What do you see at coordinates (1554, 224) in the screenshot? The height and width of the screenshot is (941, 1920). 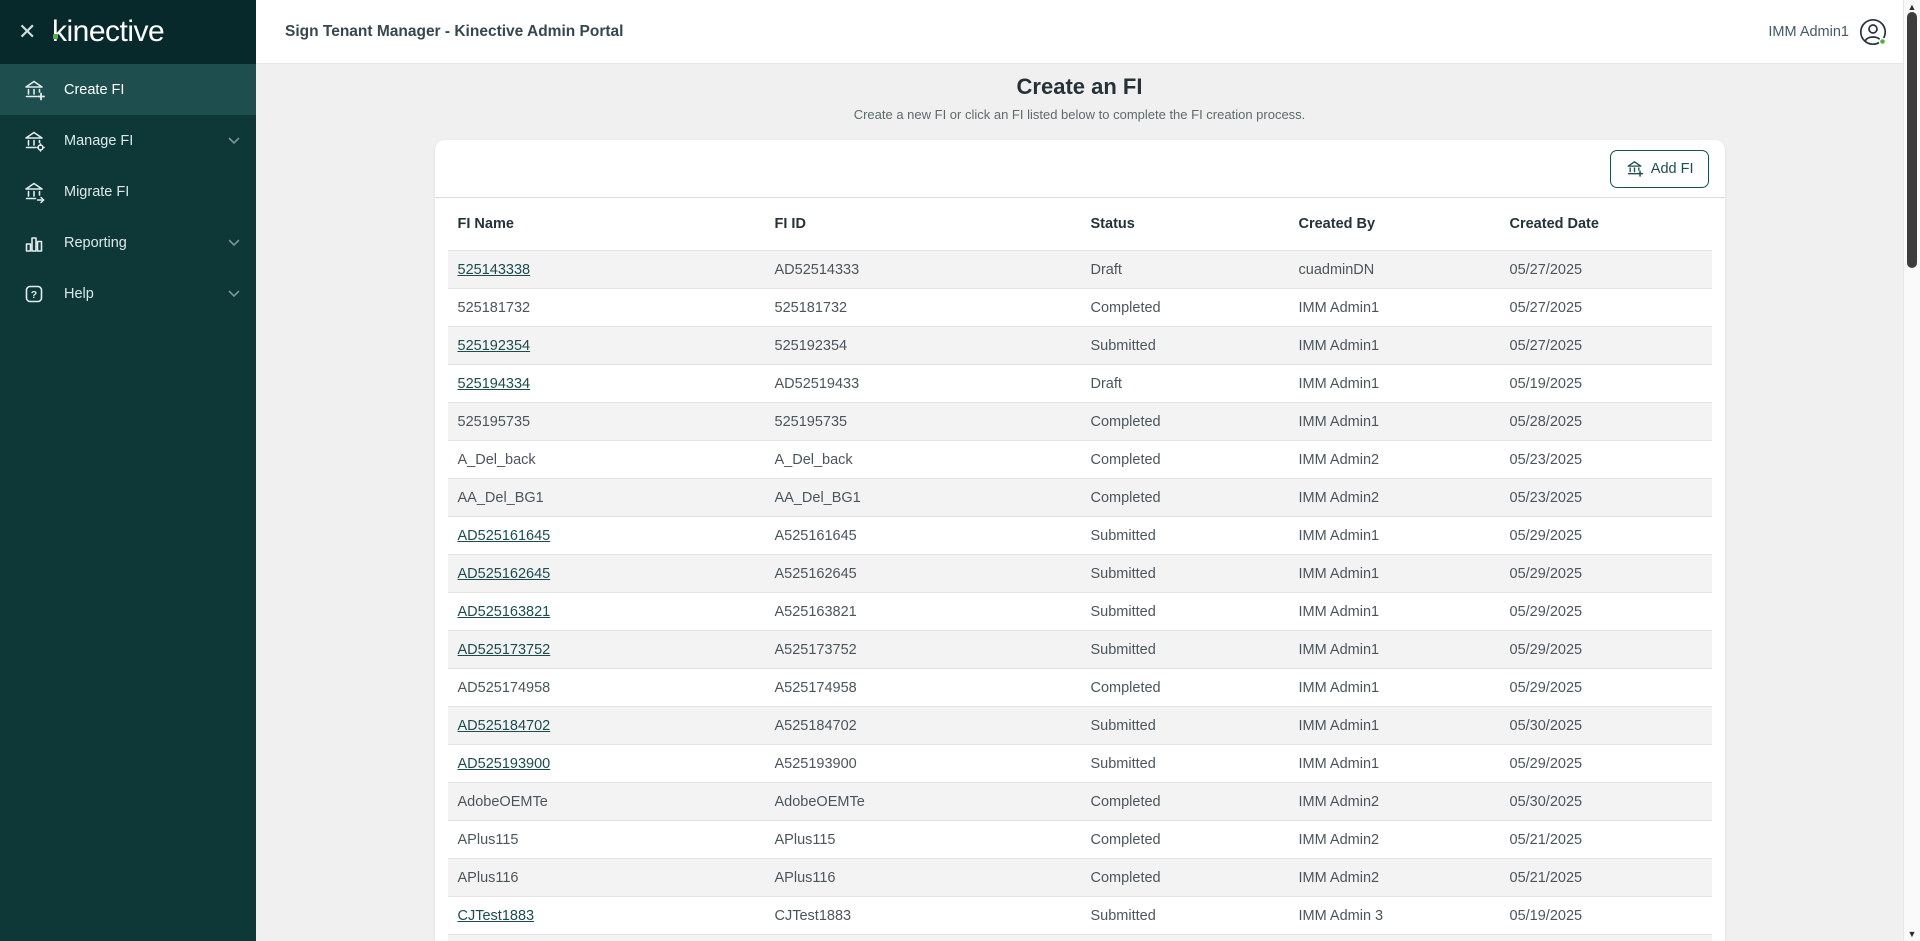 I see `column-header-created-date: Created Date` at bounding box center [1554, 224].